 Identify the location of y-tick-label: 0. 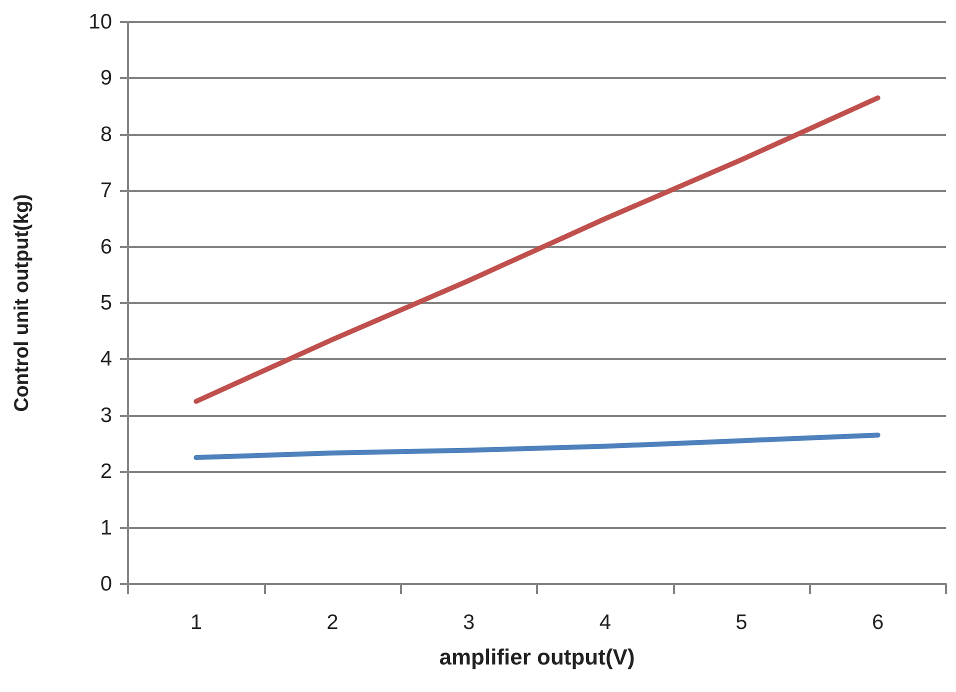
(106, 584).